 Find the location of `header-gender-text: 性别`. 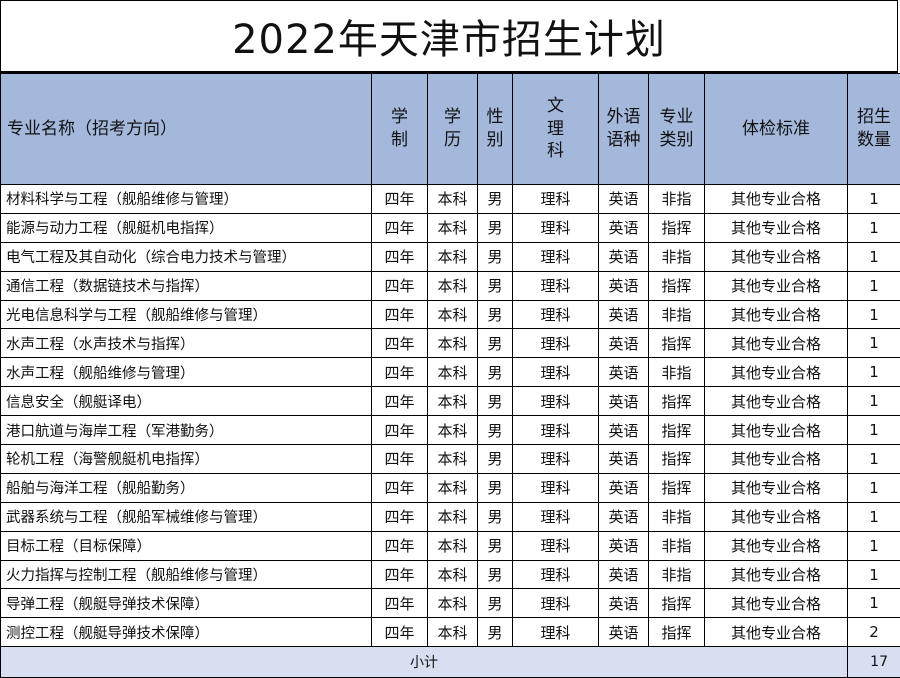

header-gender-text: 性别 is located at coordinates (495, 129).